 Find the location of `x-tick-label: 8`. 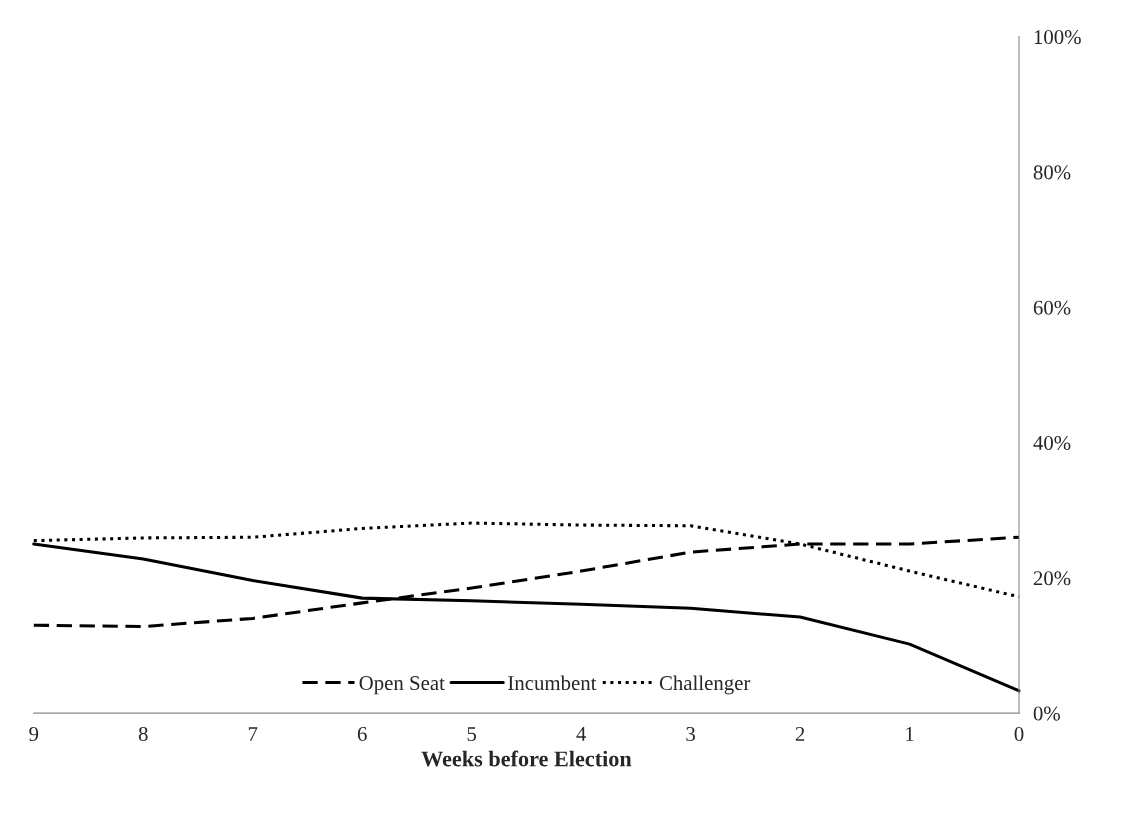

x-tick-label: 8 is located at coordinates (143, 733).